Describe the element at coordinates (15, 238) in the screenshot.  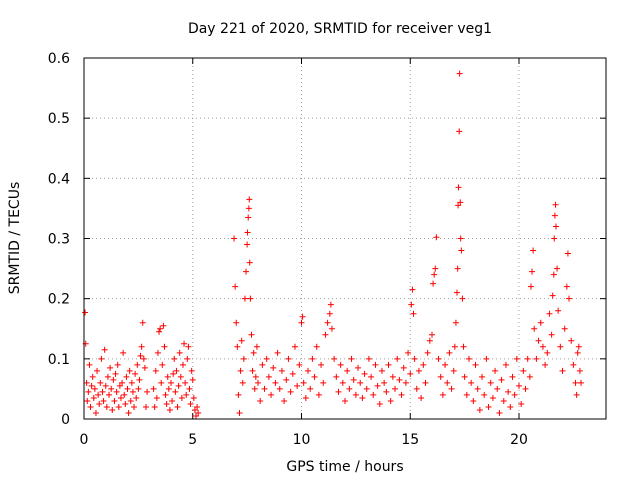
I see `y-axis-label: SRMTID / TECUs` at that location.